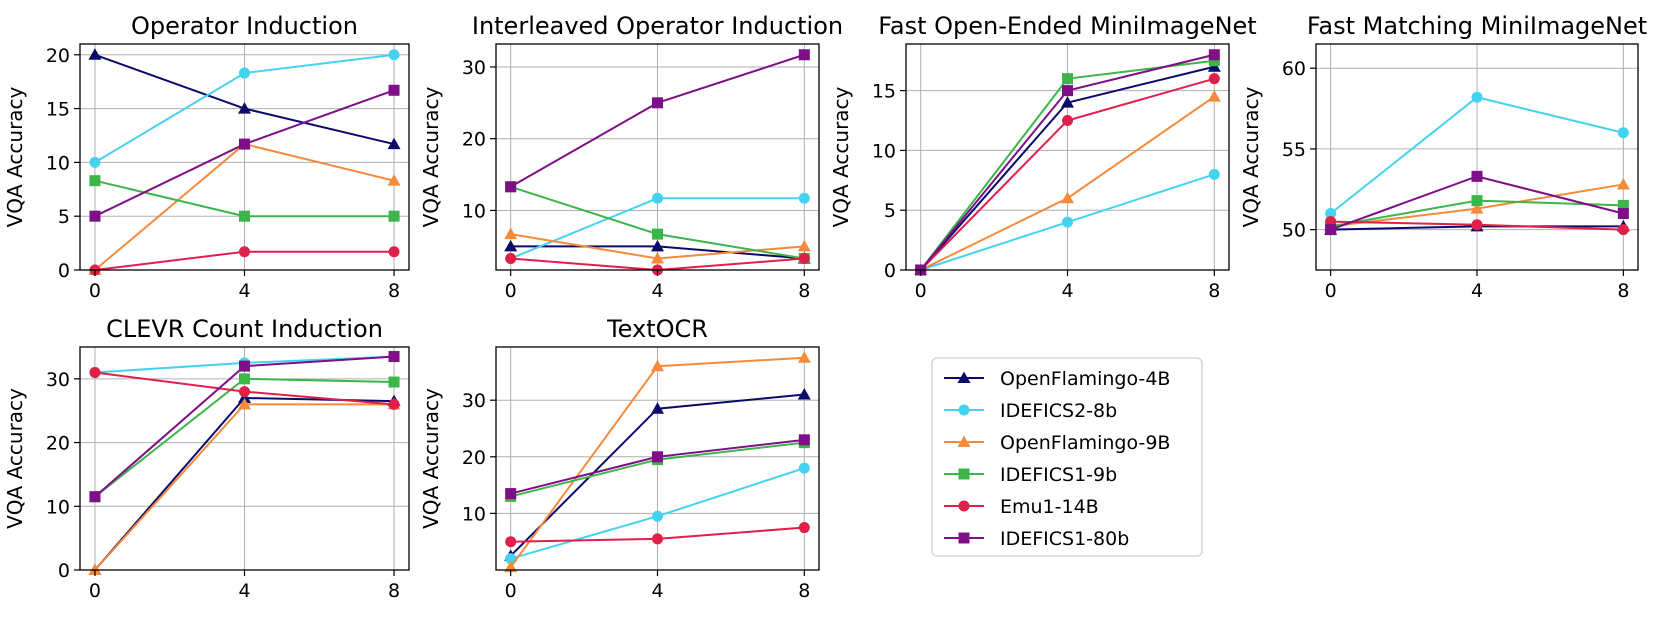 Image resolution: width=1661 pixels, height=623 pixels. I want to click on y-tick-label: 5, so click(64, 217).